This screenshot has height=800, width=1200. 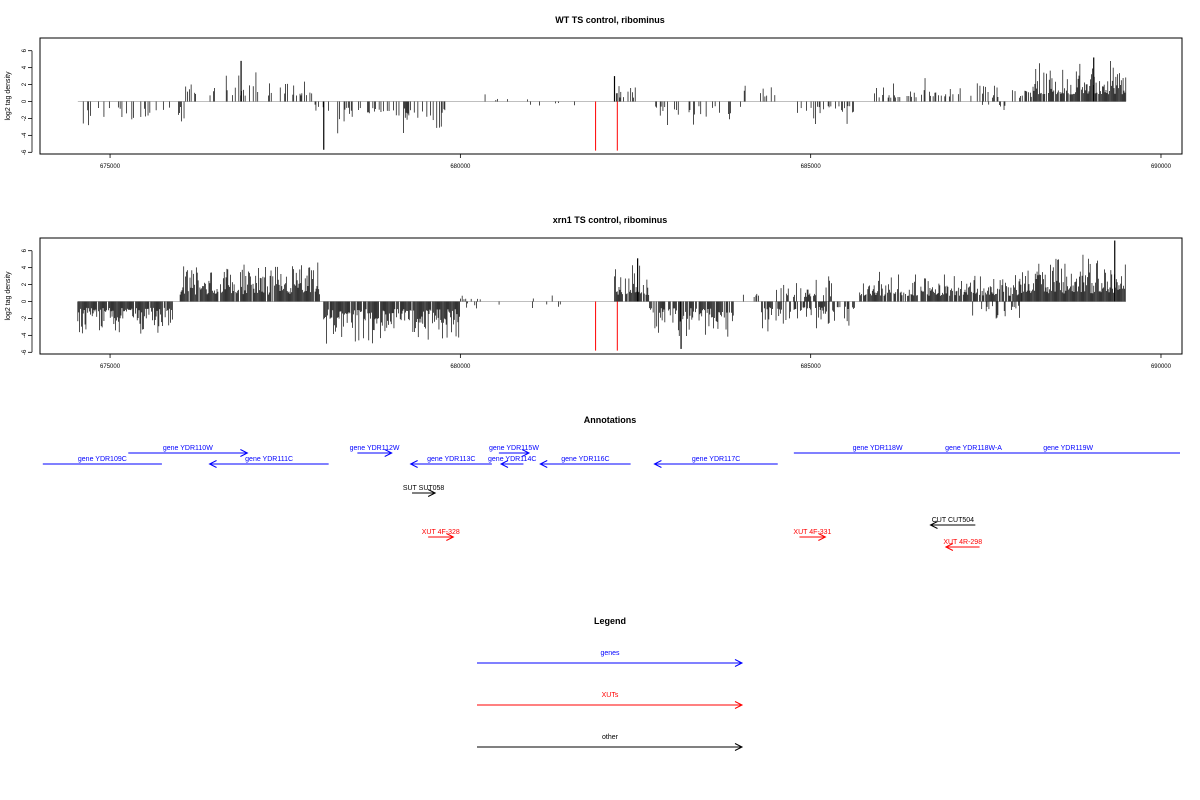 I want to click on annotations-title: Annotations, so click(x=610, y=420).